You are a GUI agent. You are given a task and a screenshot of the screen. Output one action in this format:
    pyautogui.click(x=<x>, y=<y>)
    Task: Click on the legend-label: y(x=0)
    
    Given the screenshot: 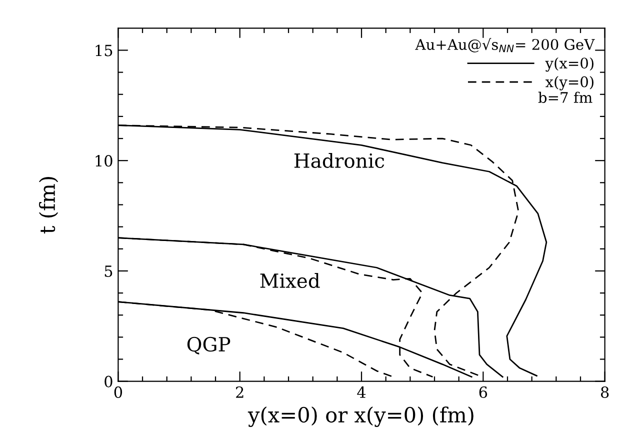 What is the action you would take?
    pyautogui.click(x=569, y=64)
    